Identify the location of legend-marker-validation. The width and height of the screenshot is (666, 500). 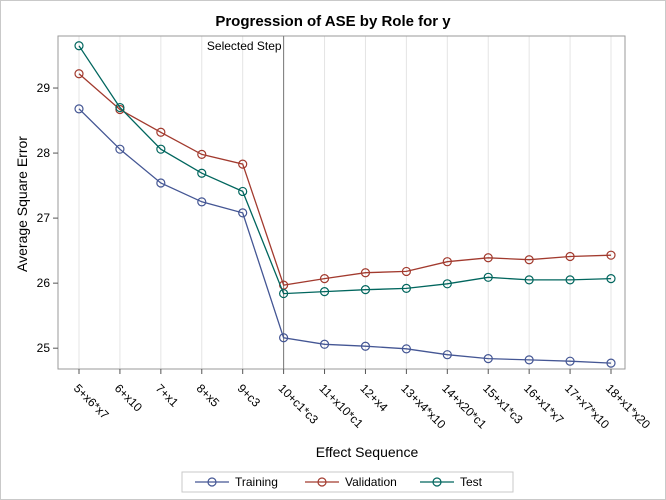
(322, 482).